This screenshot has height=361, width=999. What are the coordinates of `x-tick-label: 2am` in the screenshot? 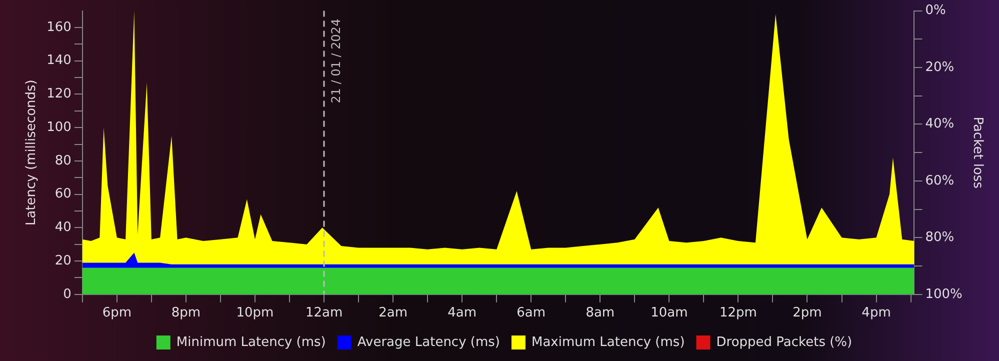 It's located at (393, 313).